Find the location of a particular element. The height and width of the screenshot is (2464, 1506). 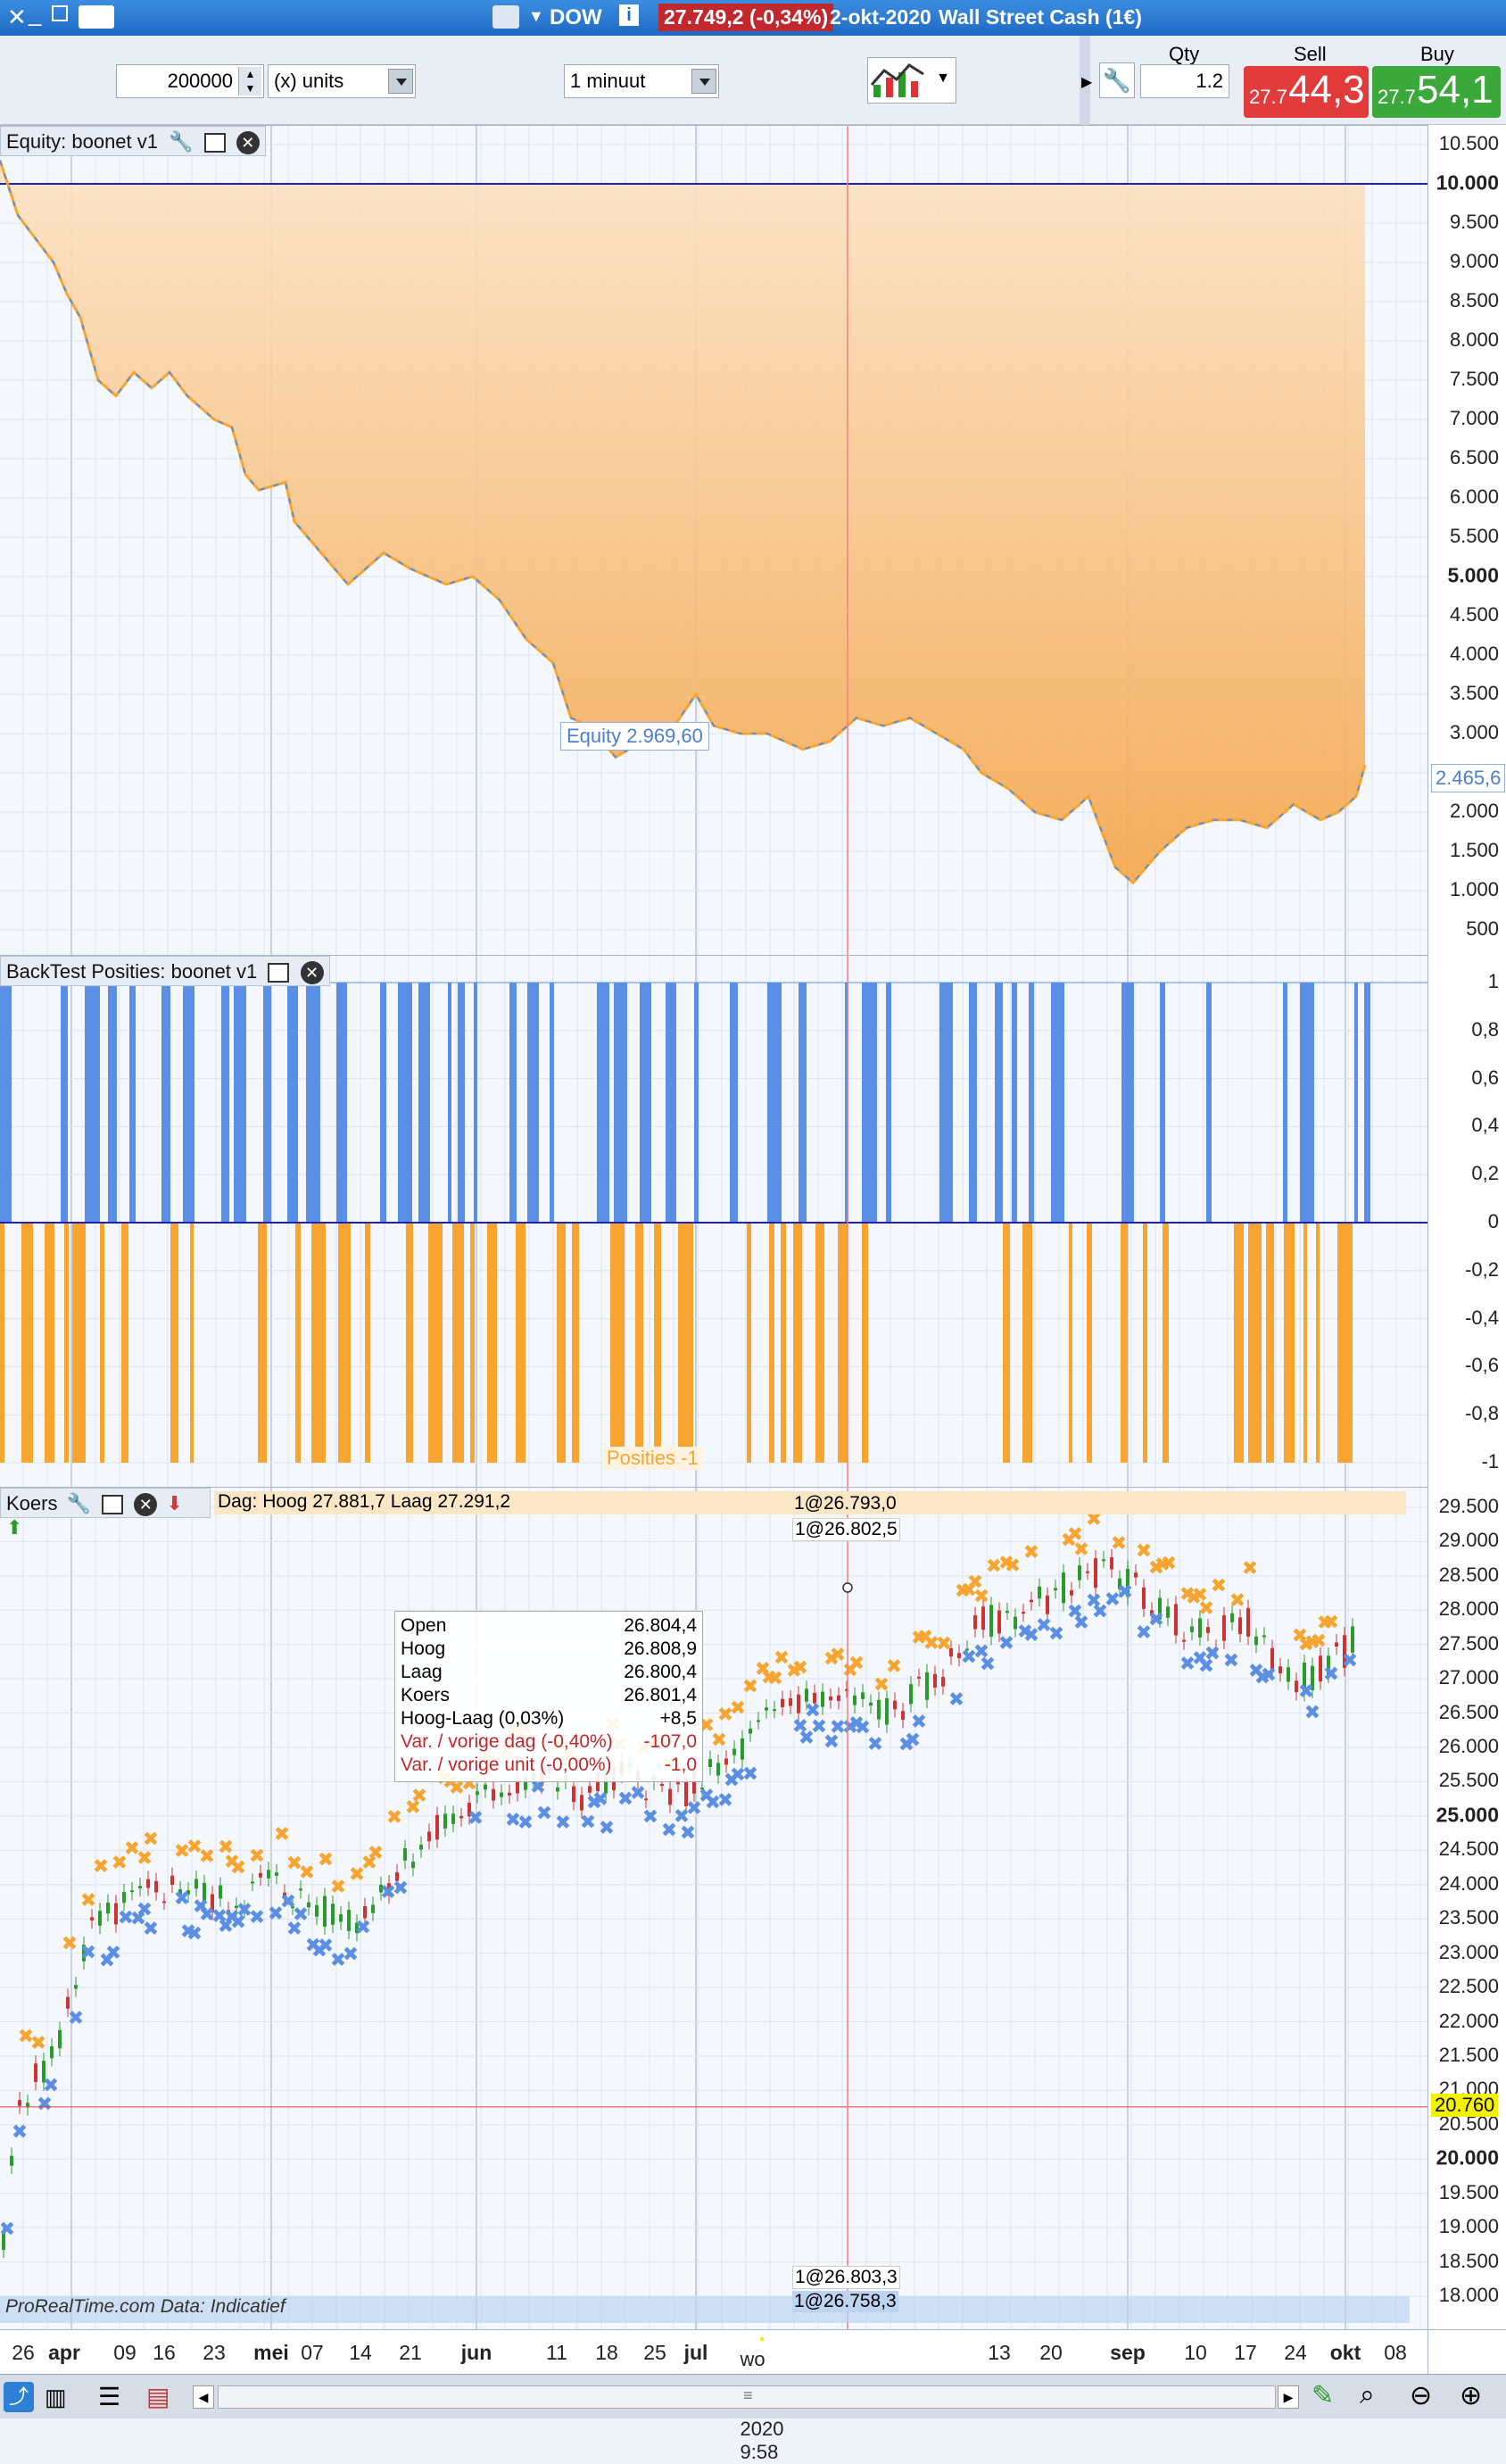

quantity-input: 200000 ▲ ▼ is located at coordinates (190, 81).